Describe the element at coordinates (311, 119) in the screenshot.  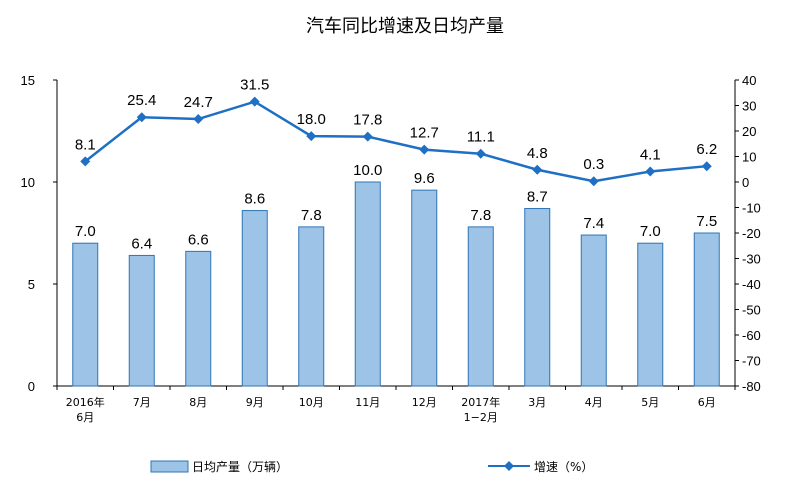
I see `line-value-label: 18.0` at that location.